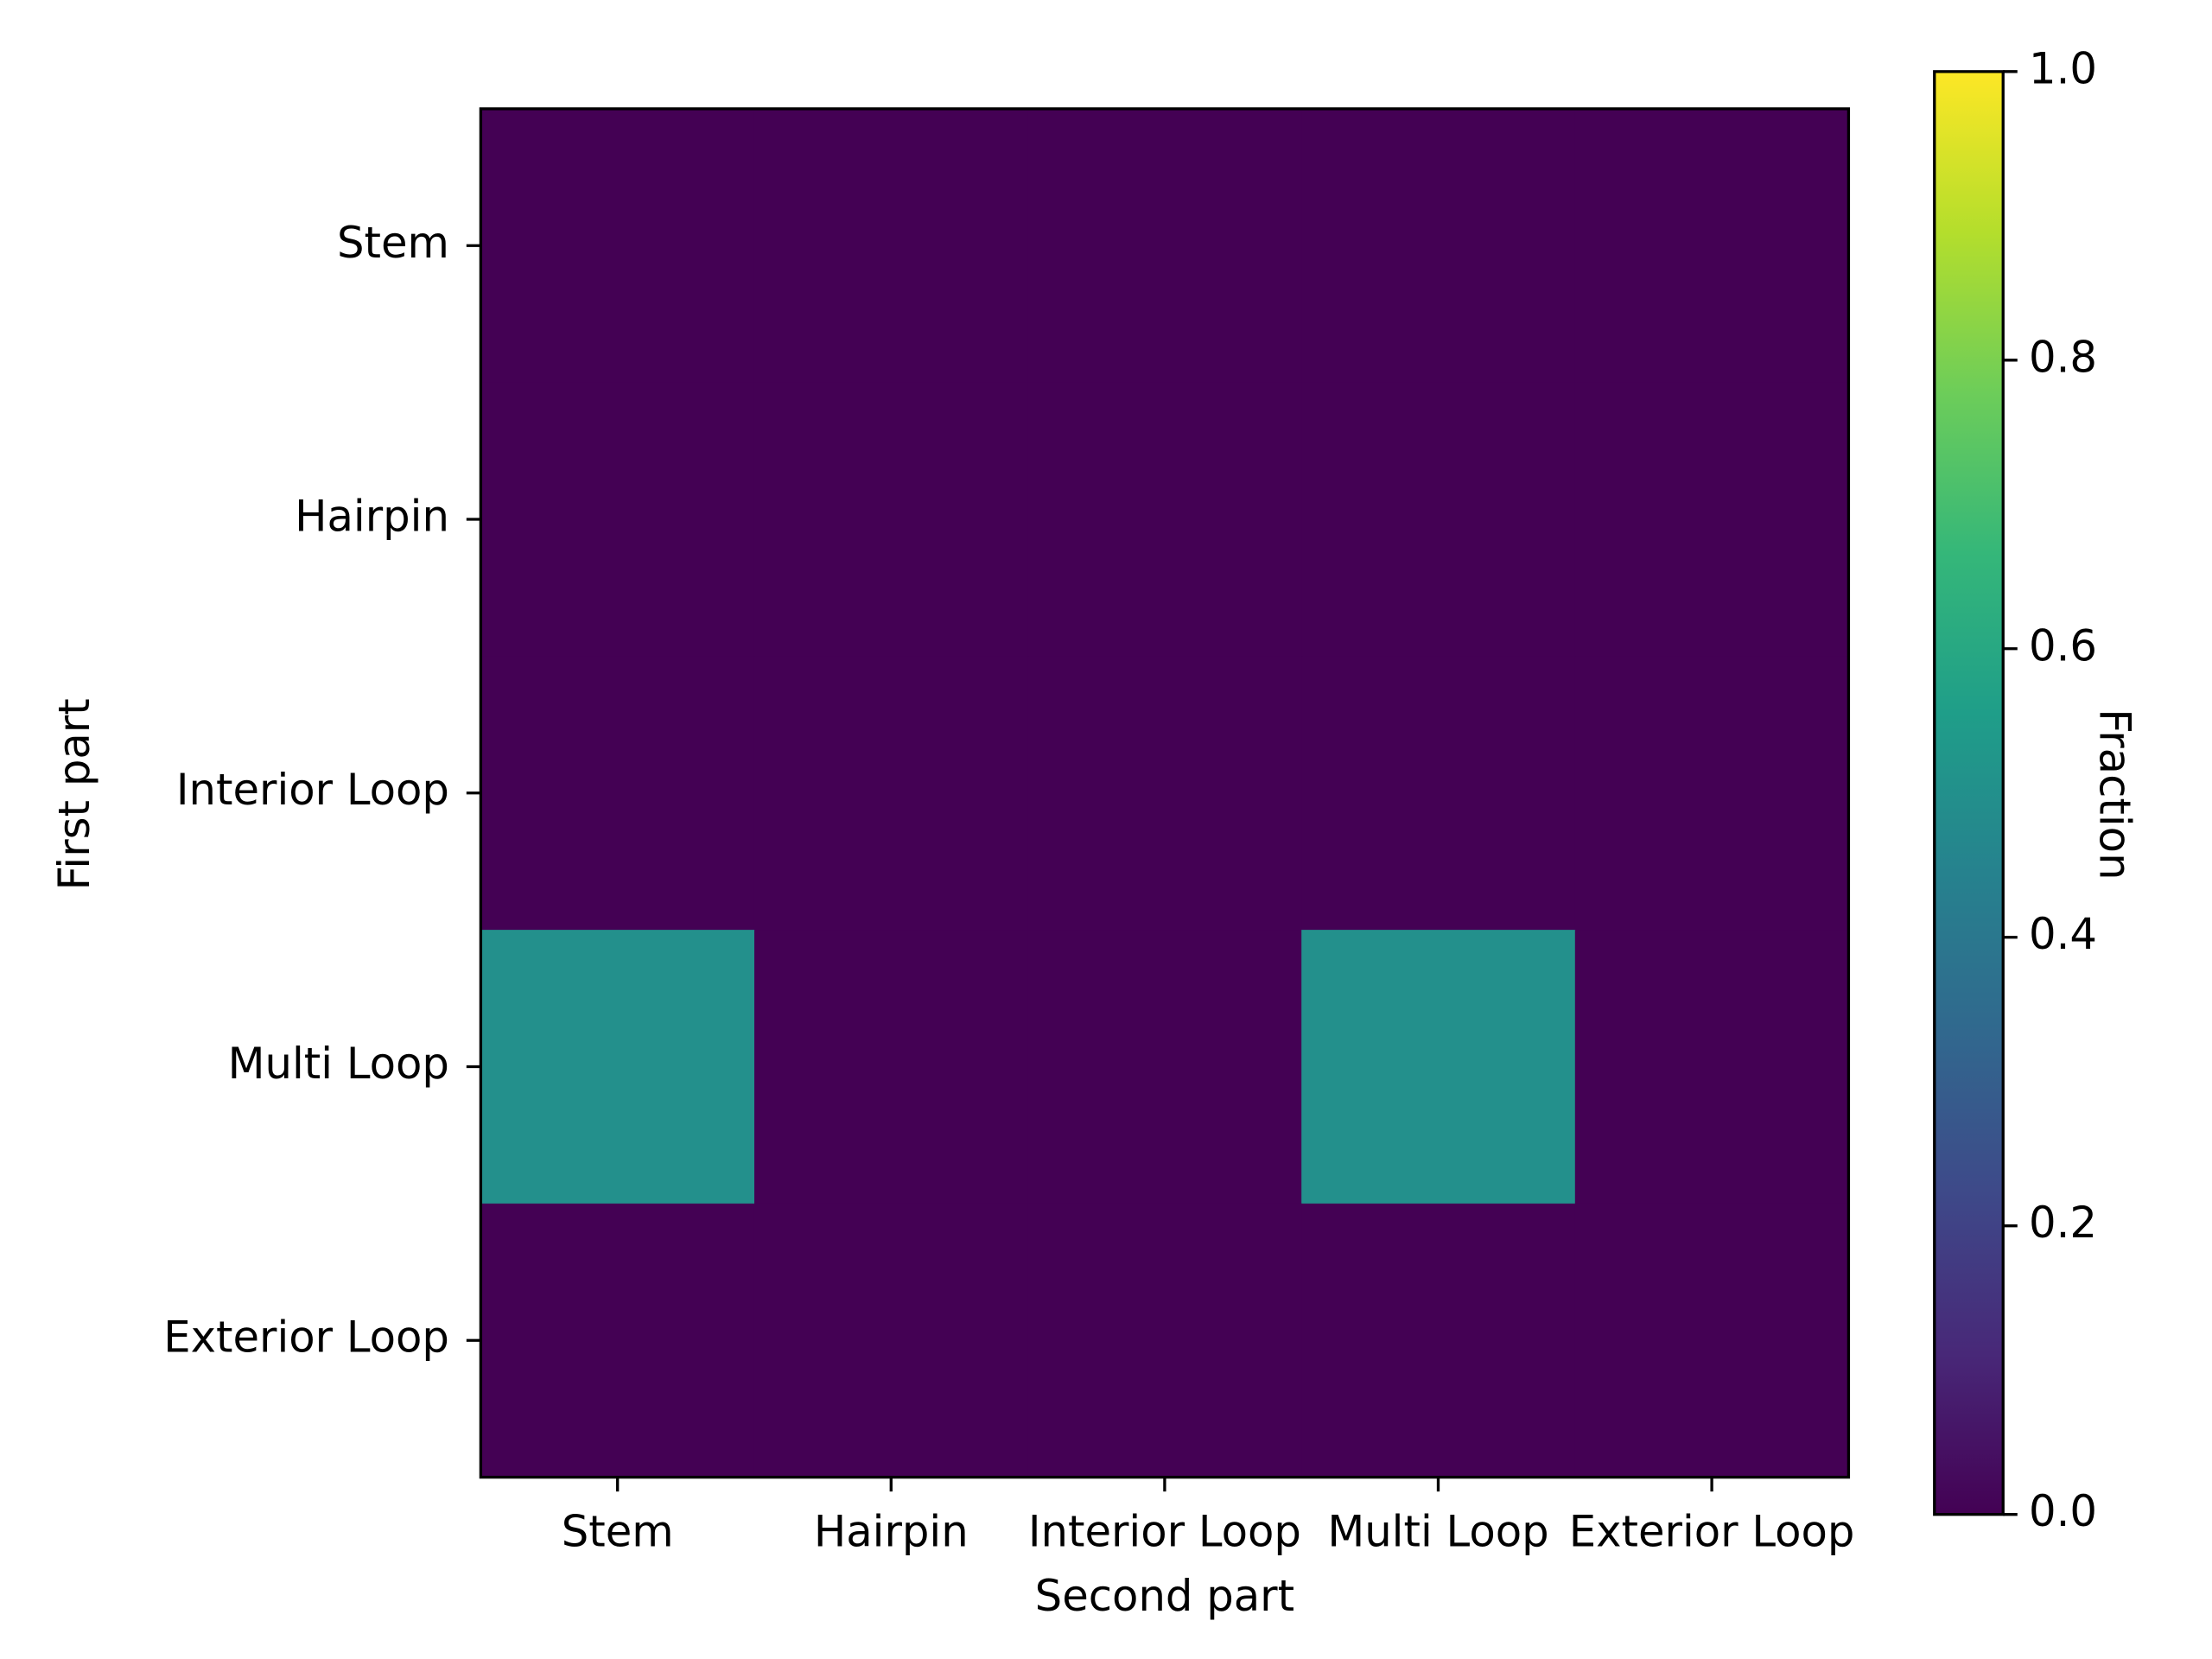  I want to click on x-tick-label: Interior Loop, so click(1164, 1531).